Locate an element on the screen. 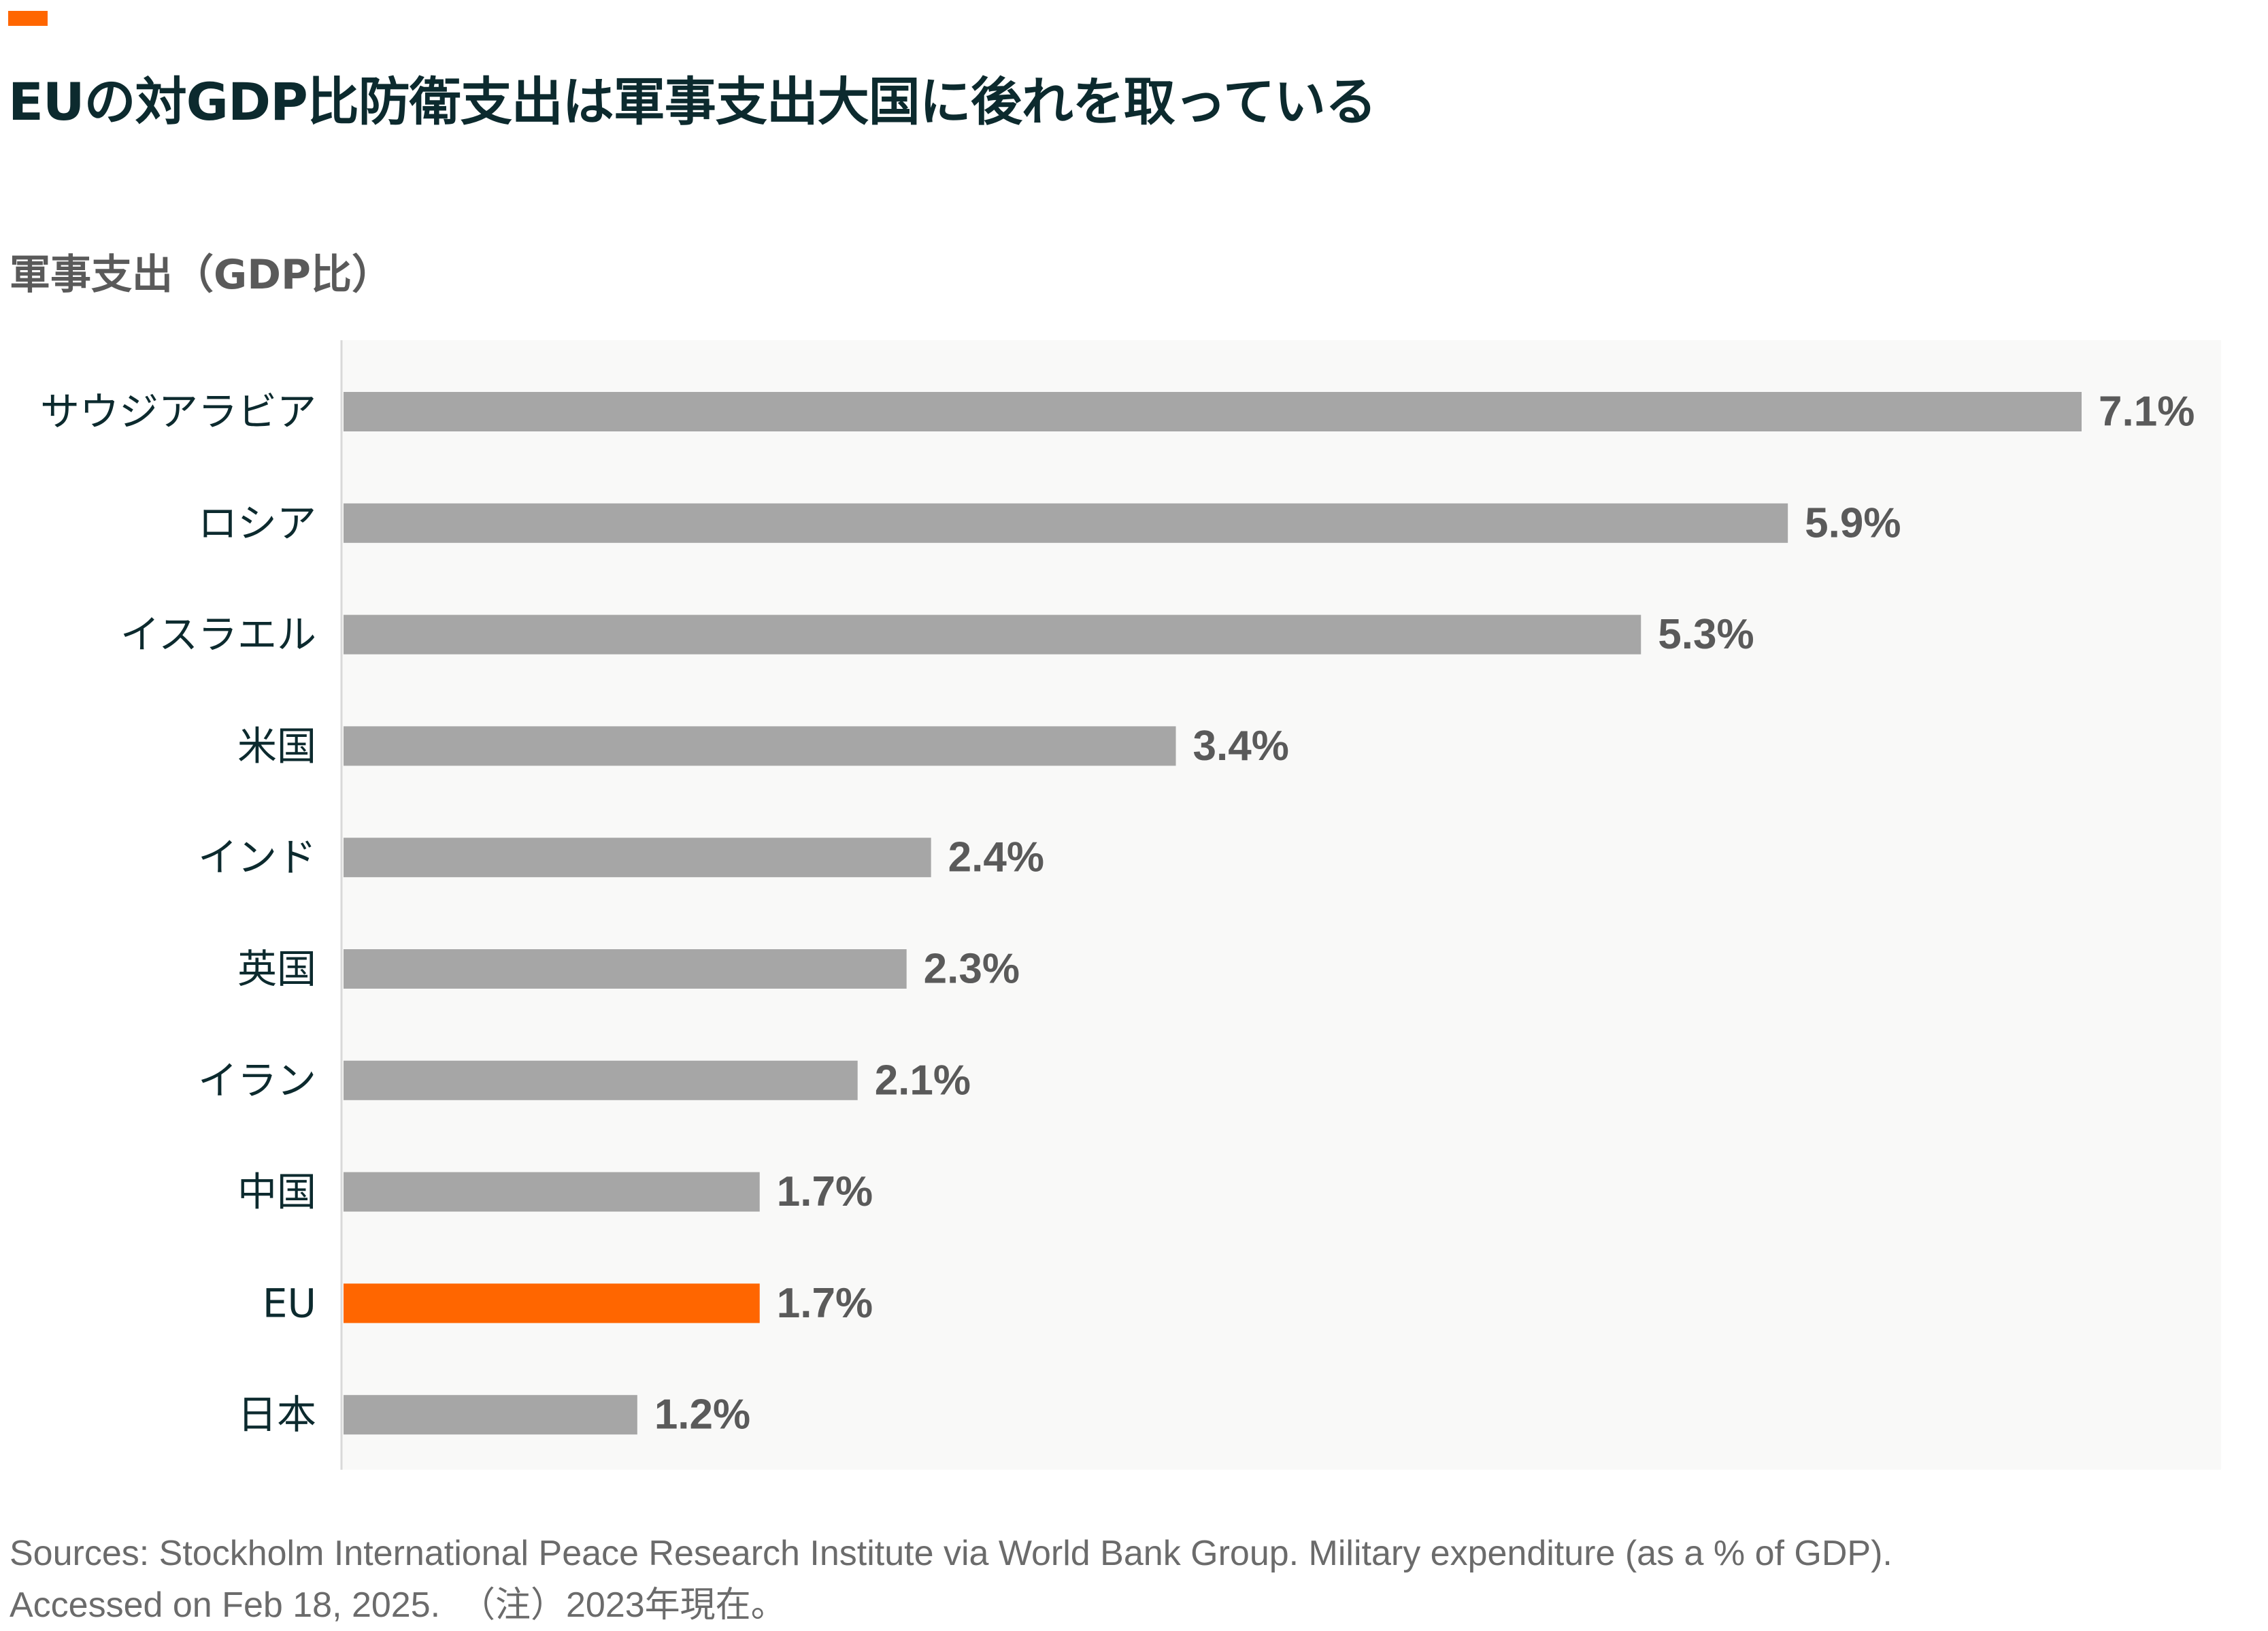  category-label: 日本 is located at coordinates (276, 1414).